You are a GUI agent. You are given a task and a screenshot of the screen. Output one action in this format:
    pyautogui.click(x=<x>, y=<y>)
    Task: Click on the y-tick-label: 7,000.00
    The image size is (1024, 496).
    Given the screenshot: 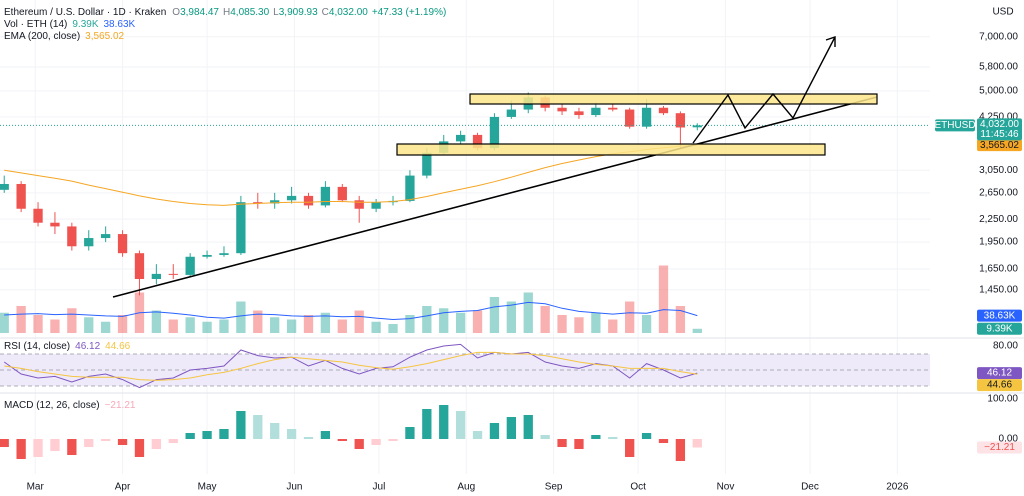 What is the action you would take?
    pyautogui.click(x=998, y=36)
    